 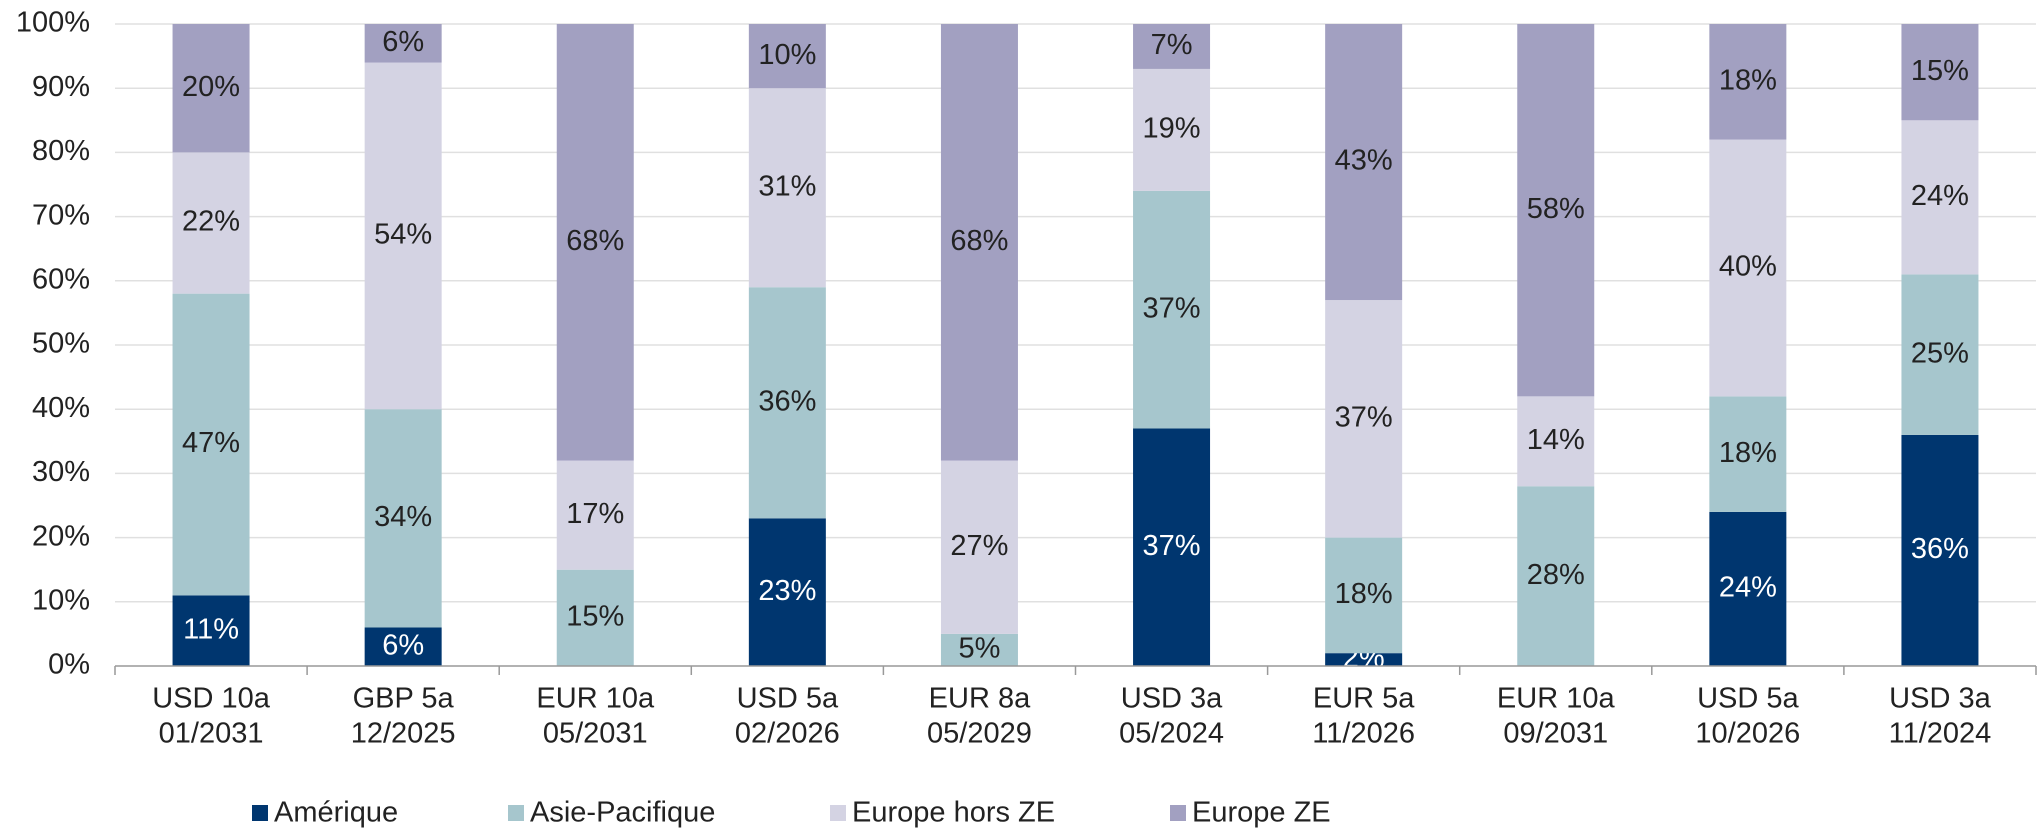 What do you see at coordinates (61, 408) in the screenshot?
I see `y-tick-label: 40%` at bounding box center [61, 408].